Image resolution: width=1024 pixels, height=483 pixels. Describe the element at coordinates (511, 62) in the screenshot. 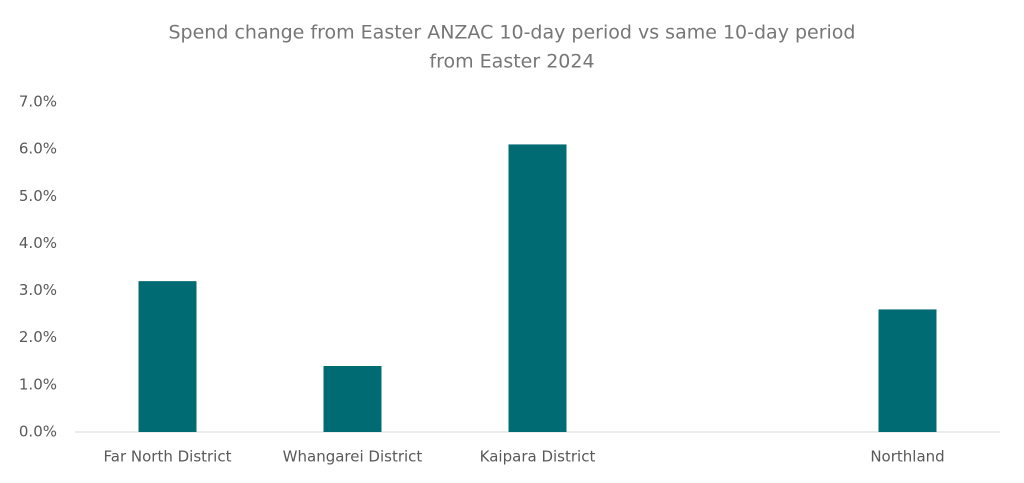

I see `chart-title: from Easter 2024` at that location.